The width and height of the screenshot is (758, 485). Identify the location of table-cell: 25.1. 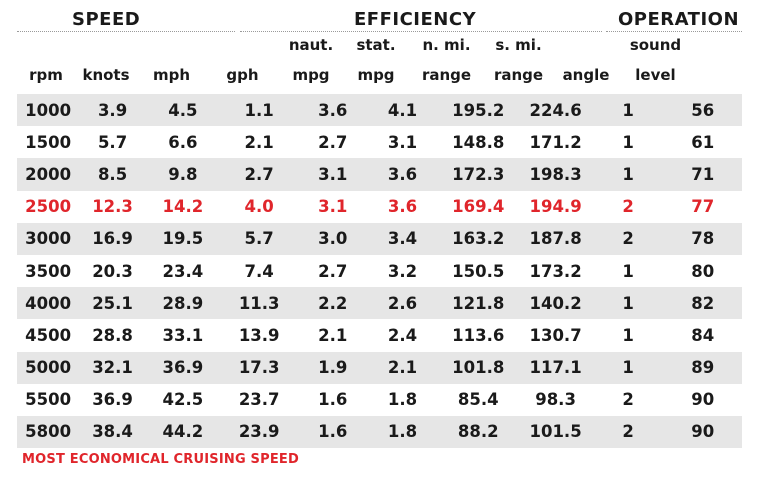
(112, 303).